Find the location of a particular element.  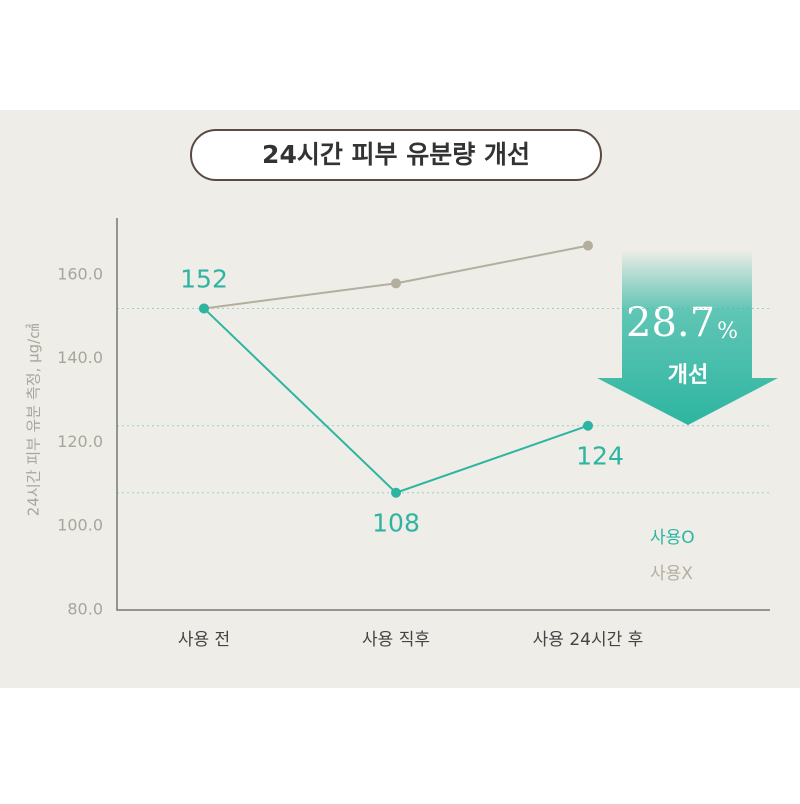

title-pill is located at coordinates (396, 155).